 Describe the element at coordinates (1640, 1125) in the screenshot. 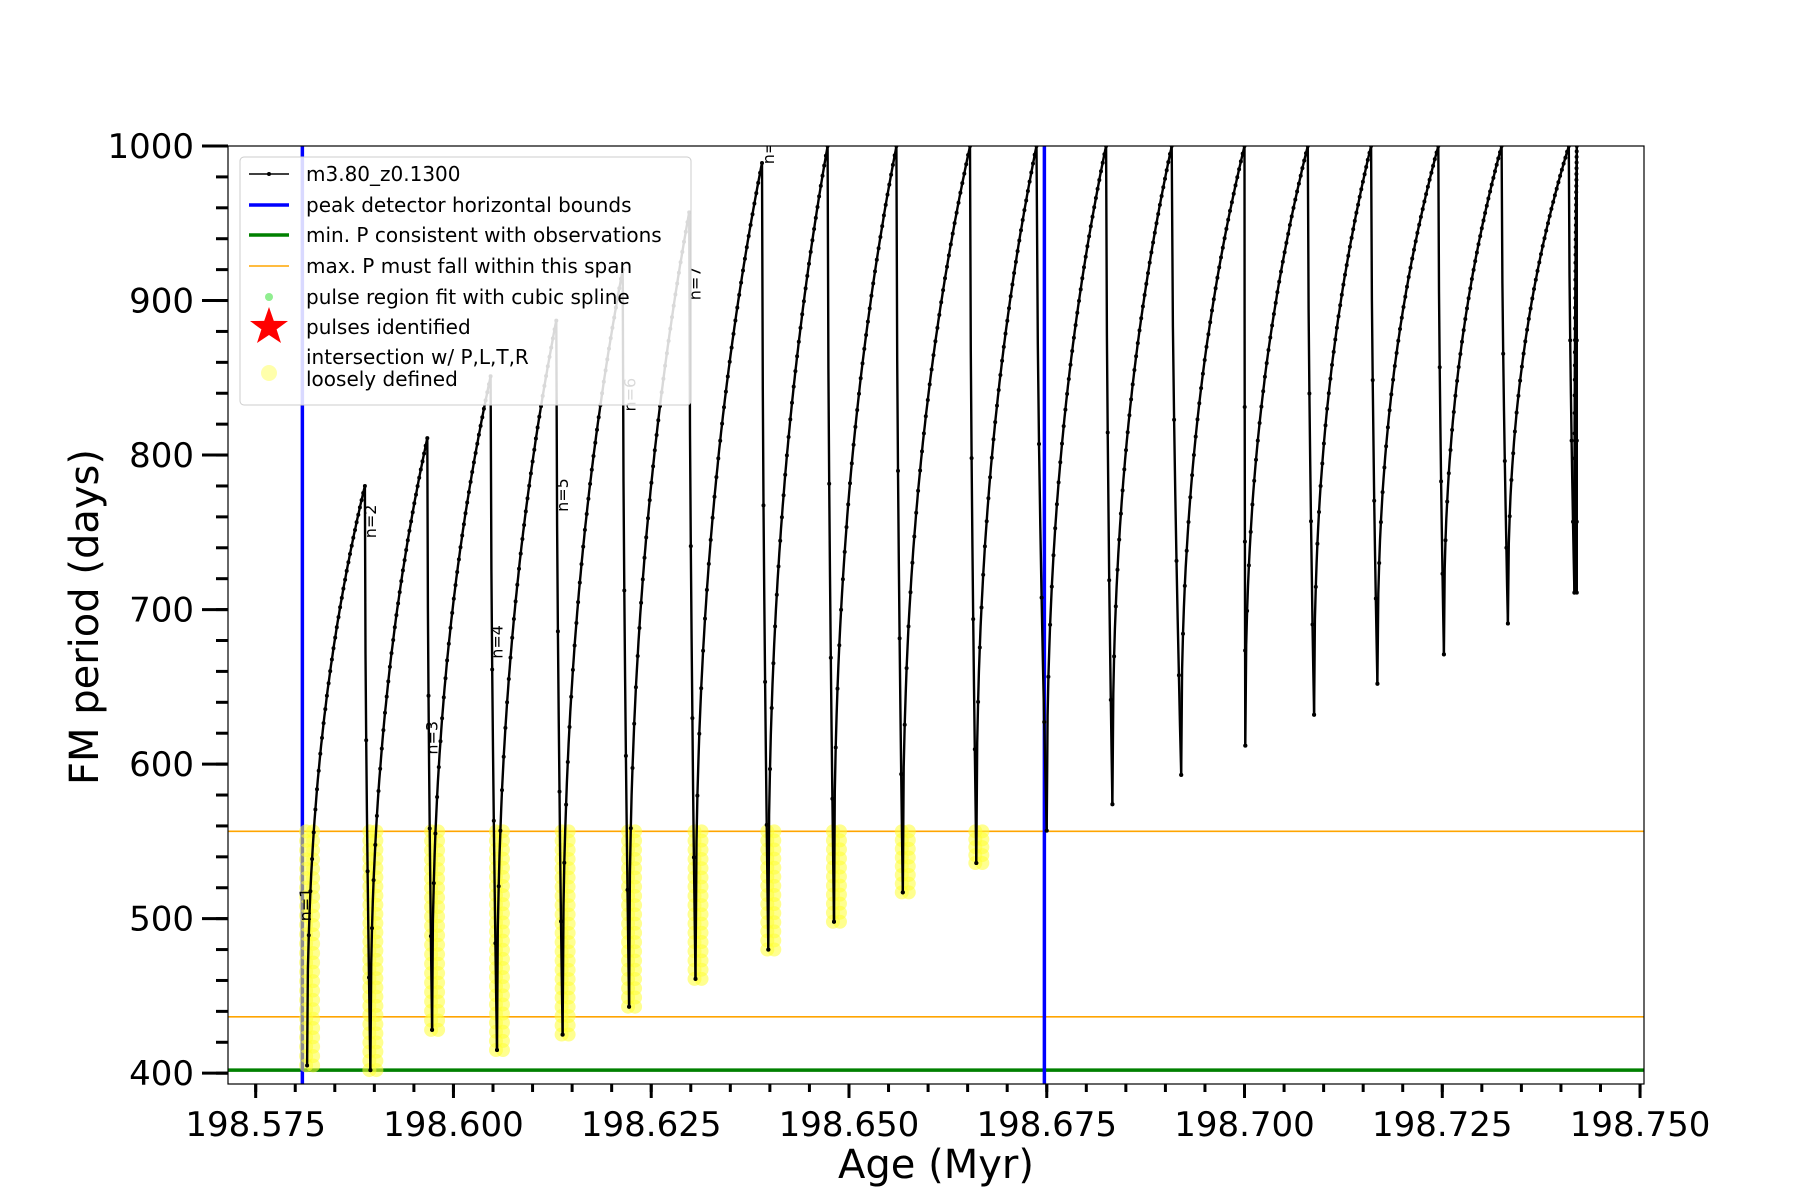

I see `x-tick-label: 198.750` at that location.